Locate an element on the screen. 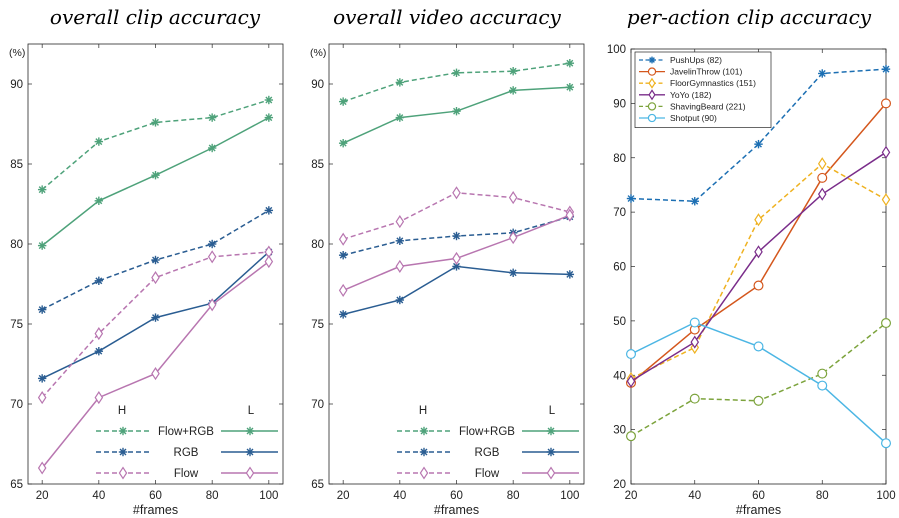 The width and height of the screenshot is (899, 518). legend-row-shavingbeard-221: ShavingBeard (221) is located at coordinates (692, 106).